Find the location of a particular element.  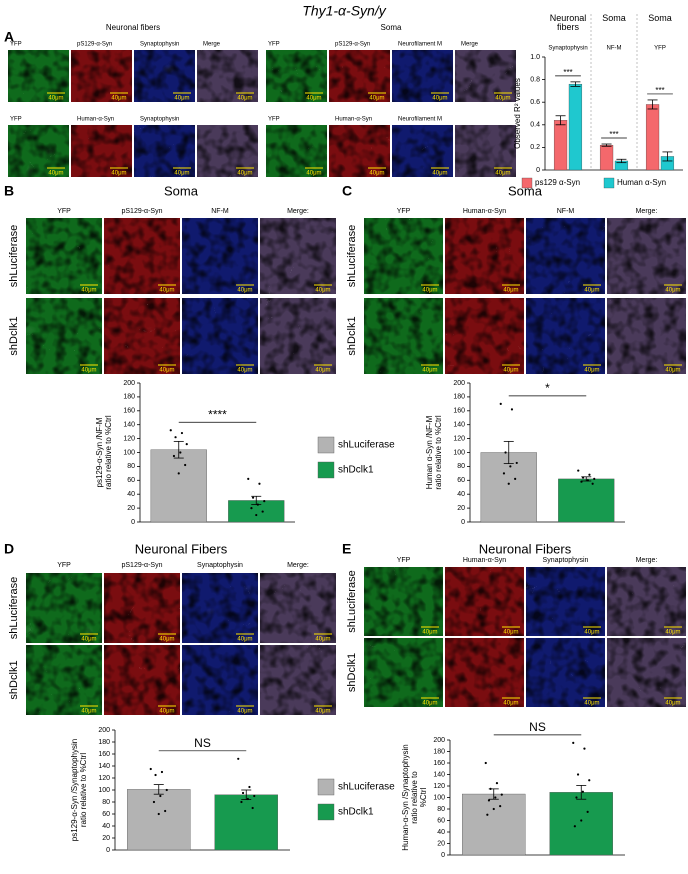

column-label: Neurofilament M is located at coordinates (420, 45).